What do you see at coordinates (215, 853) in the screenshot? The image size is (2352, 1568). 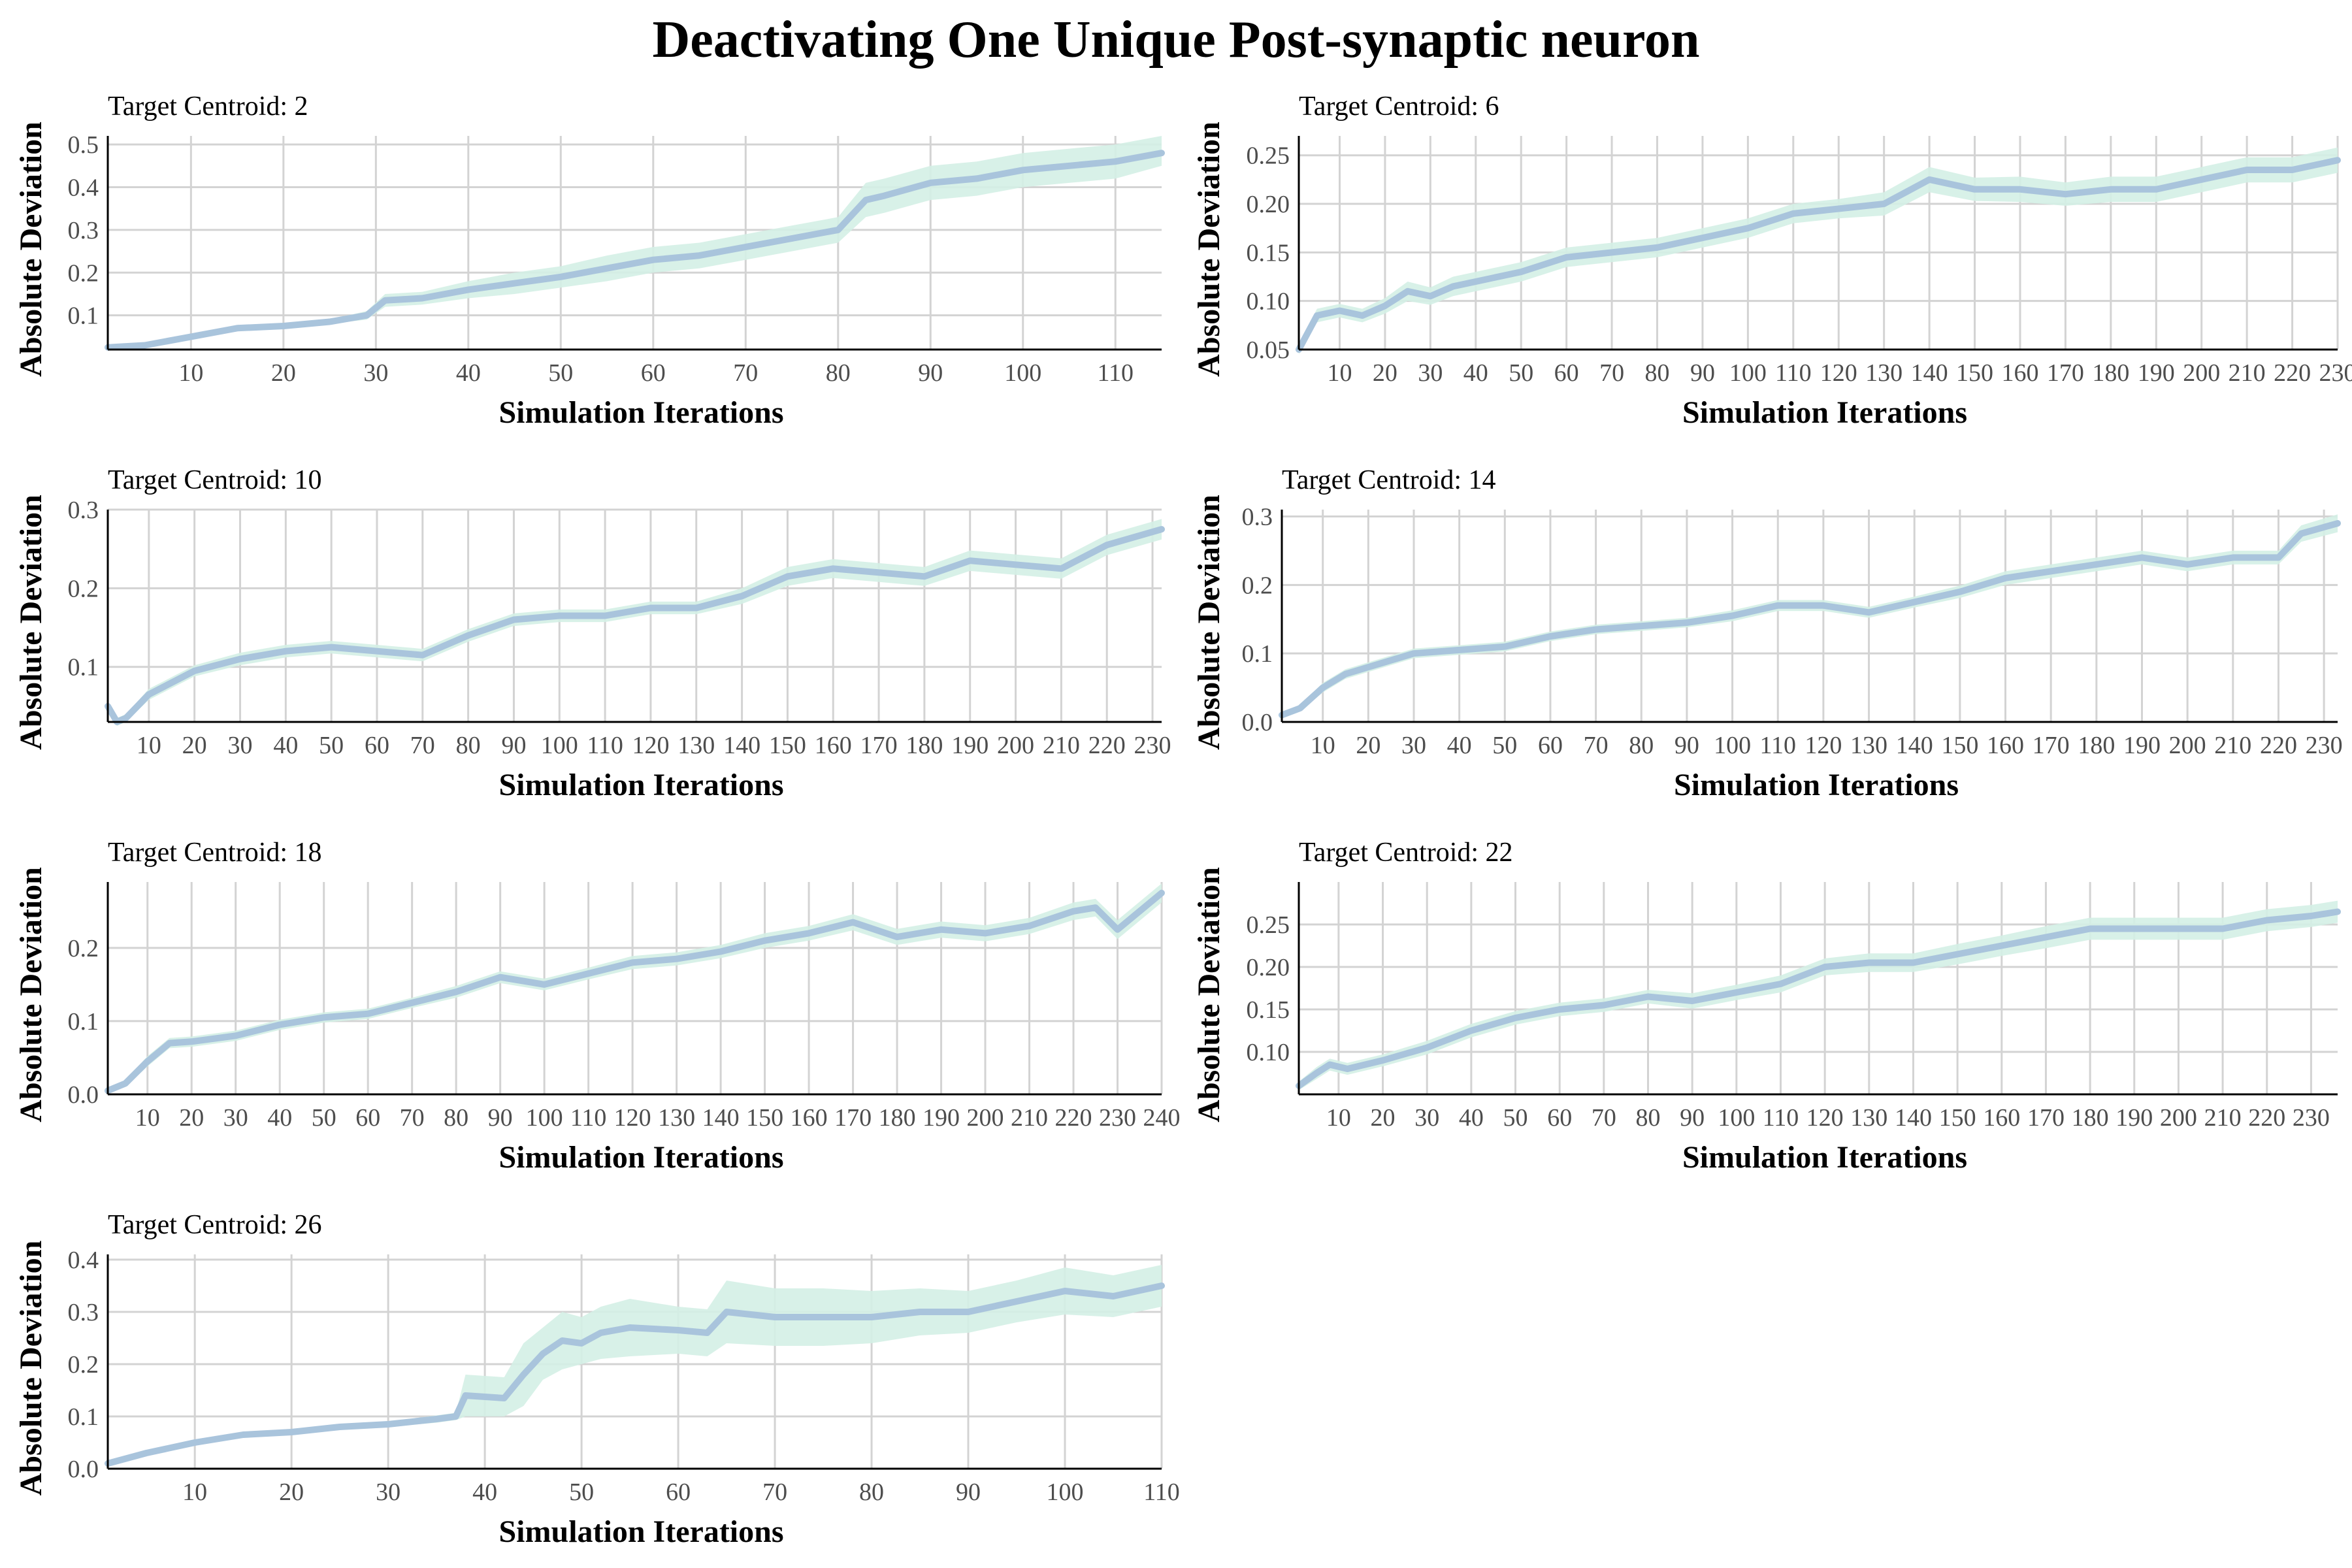 I see `panel-title: Target Centroid: 18` at bounding box center [215, 853].